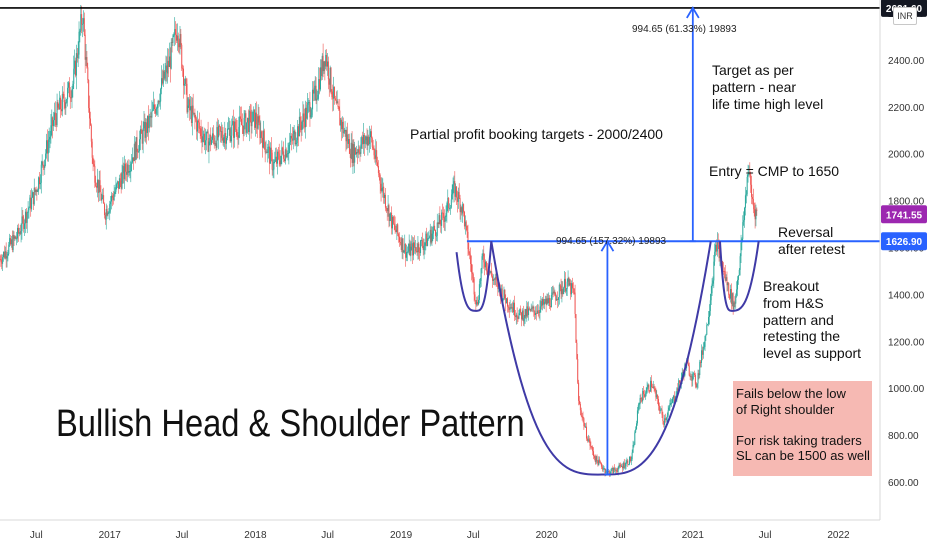 Image resolution: width=932 pixels, height=550 pixels. I want to click on pattern-arc-right-shoulder, so click(739, 276).